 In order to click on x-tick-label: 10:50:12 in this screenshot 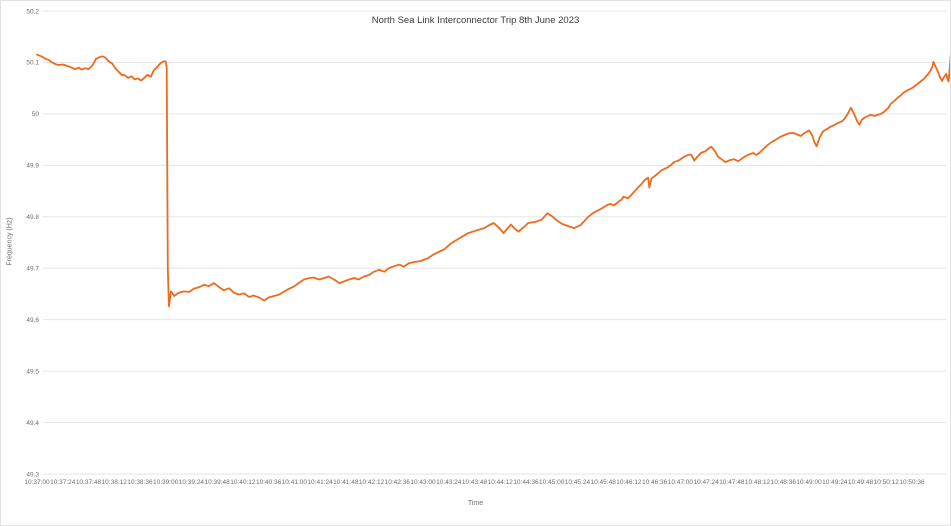, I will do `click(887, 482)`.